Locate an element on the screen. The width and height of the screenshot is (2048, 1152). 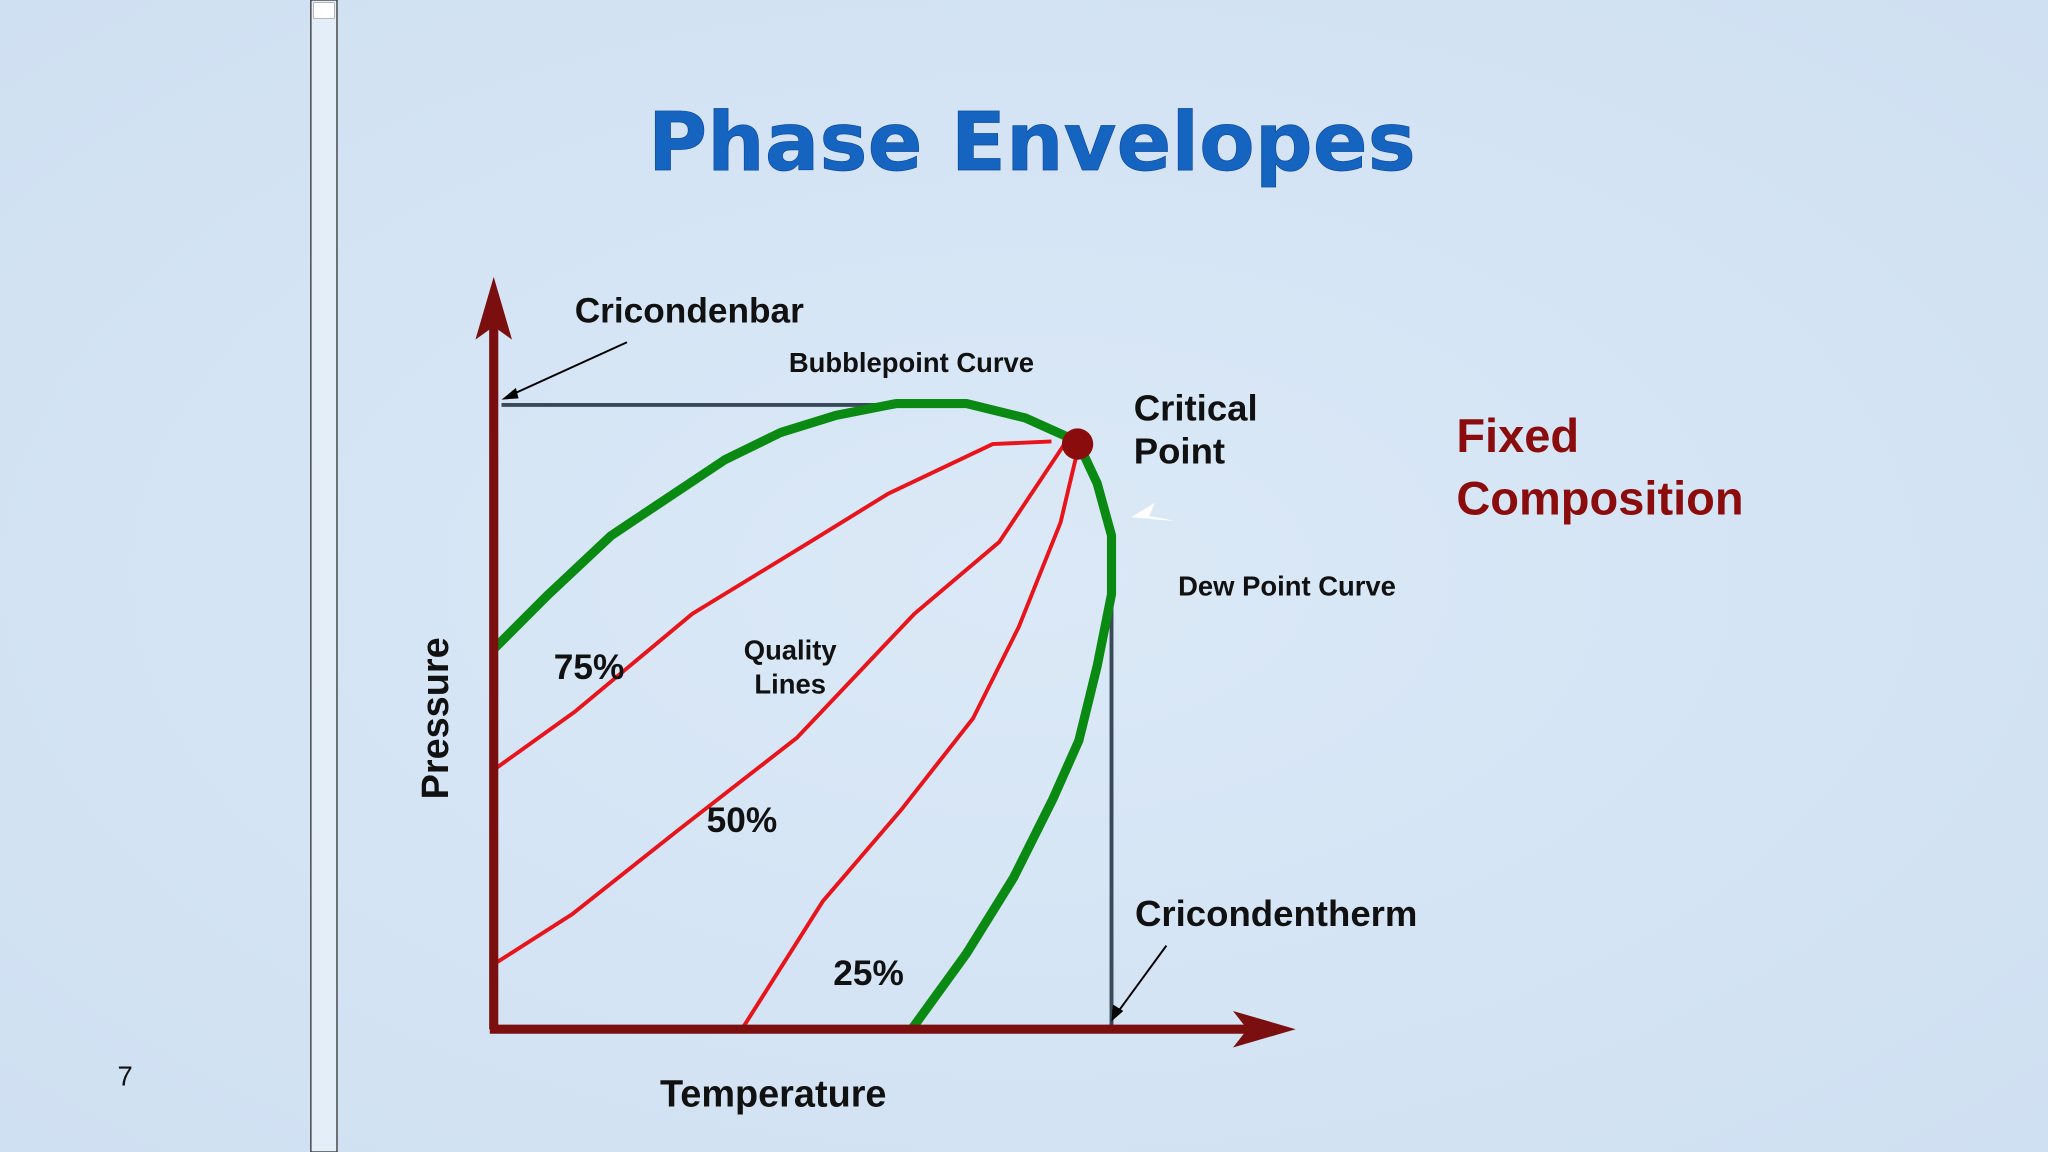
label: 50% is located at coordinates (742, 820).